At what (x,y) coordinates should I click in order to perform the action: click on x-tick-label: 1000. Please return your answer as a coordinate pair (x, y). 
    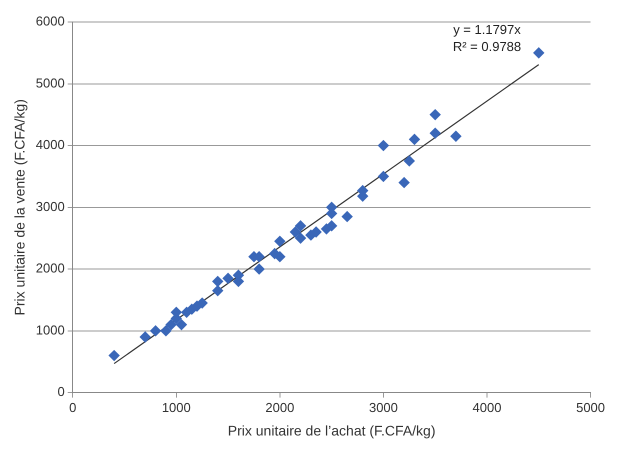
    Looking at the image, I should click on (176, 407).